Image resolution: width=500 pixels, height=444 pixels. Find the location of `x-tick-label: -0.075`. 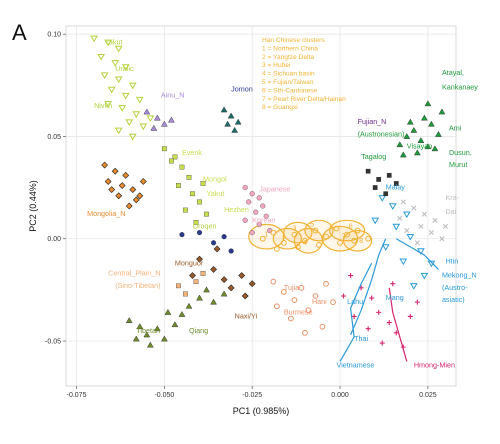

x-tick-label: -0.075 is located at coordinates (77, 395).